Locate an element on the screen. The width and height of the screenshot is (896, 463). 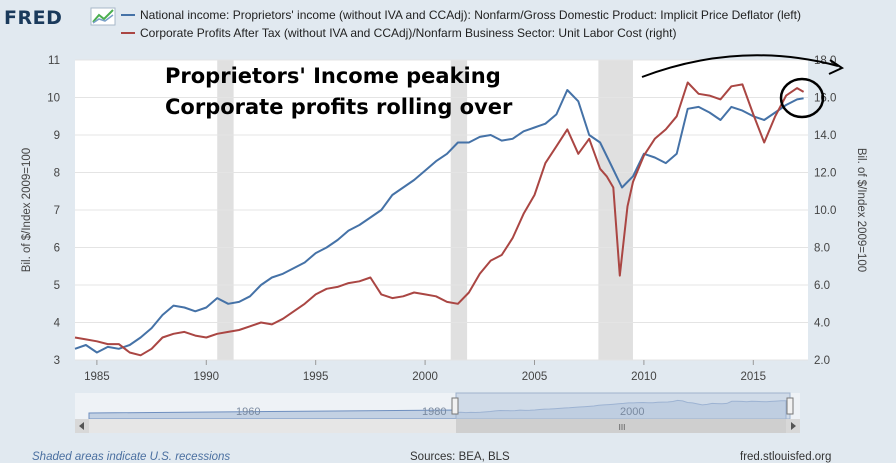
x-tick-label: 2000 is located at coordinates (425, 377).